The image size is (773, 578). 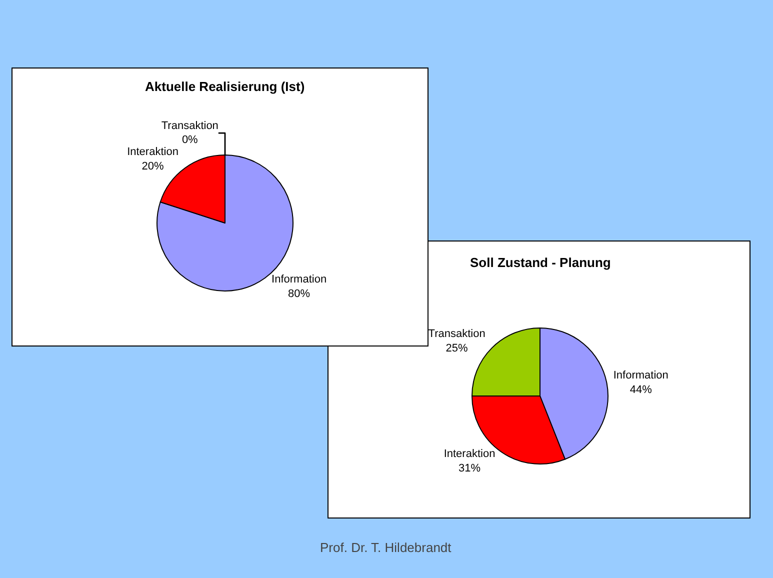 What do you see at coordinates (469, 468) in the screenshot?
I see `data-label: 31%` at bounding box center [469, 468].